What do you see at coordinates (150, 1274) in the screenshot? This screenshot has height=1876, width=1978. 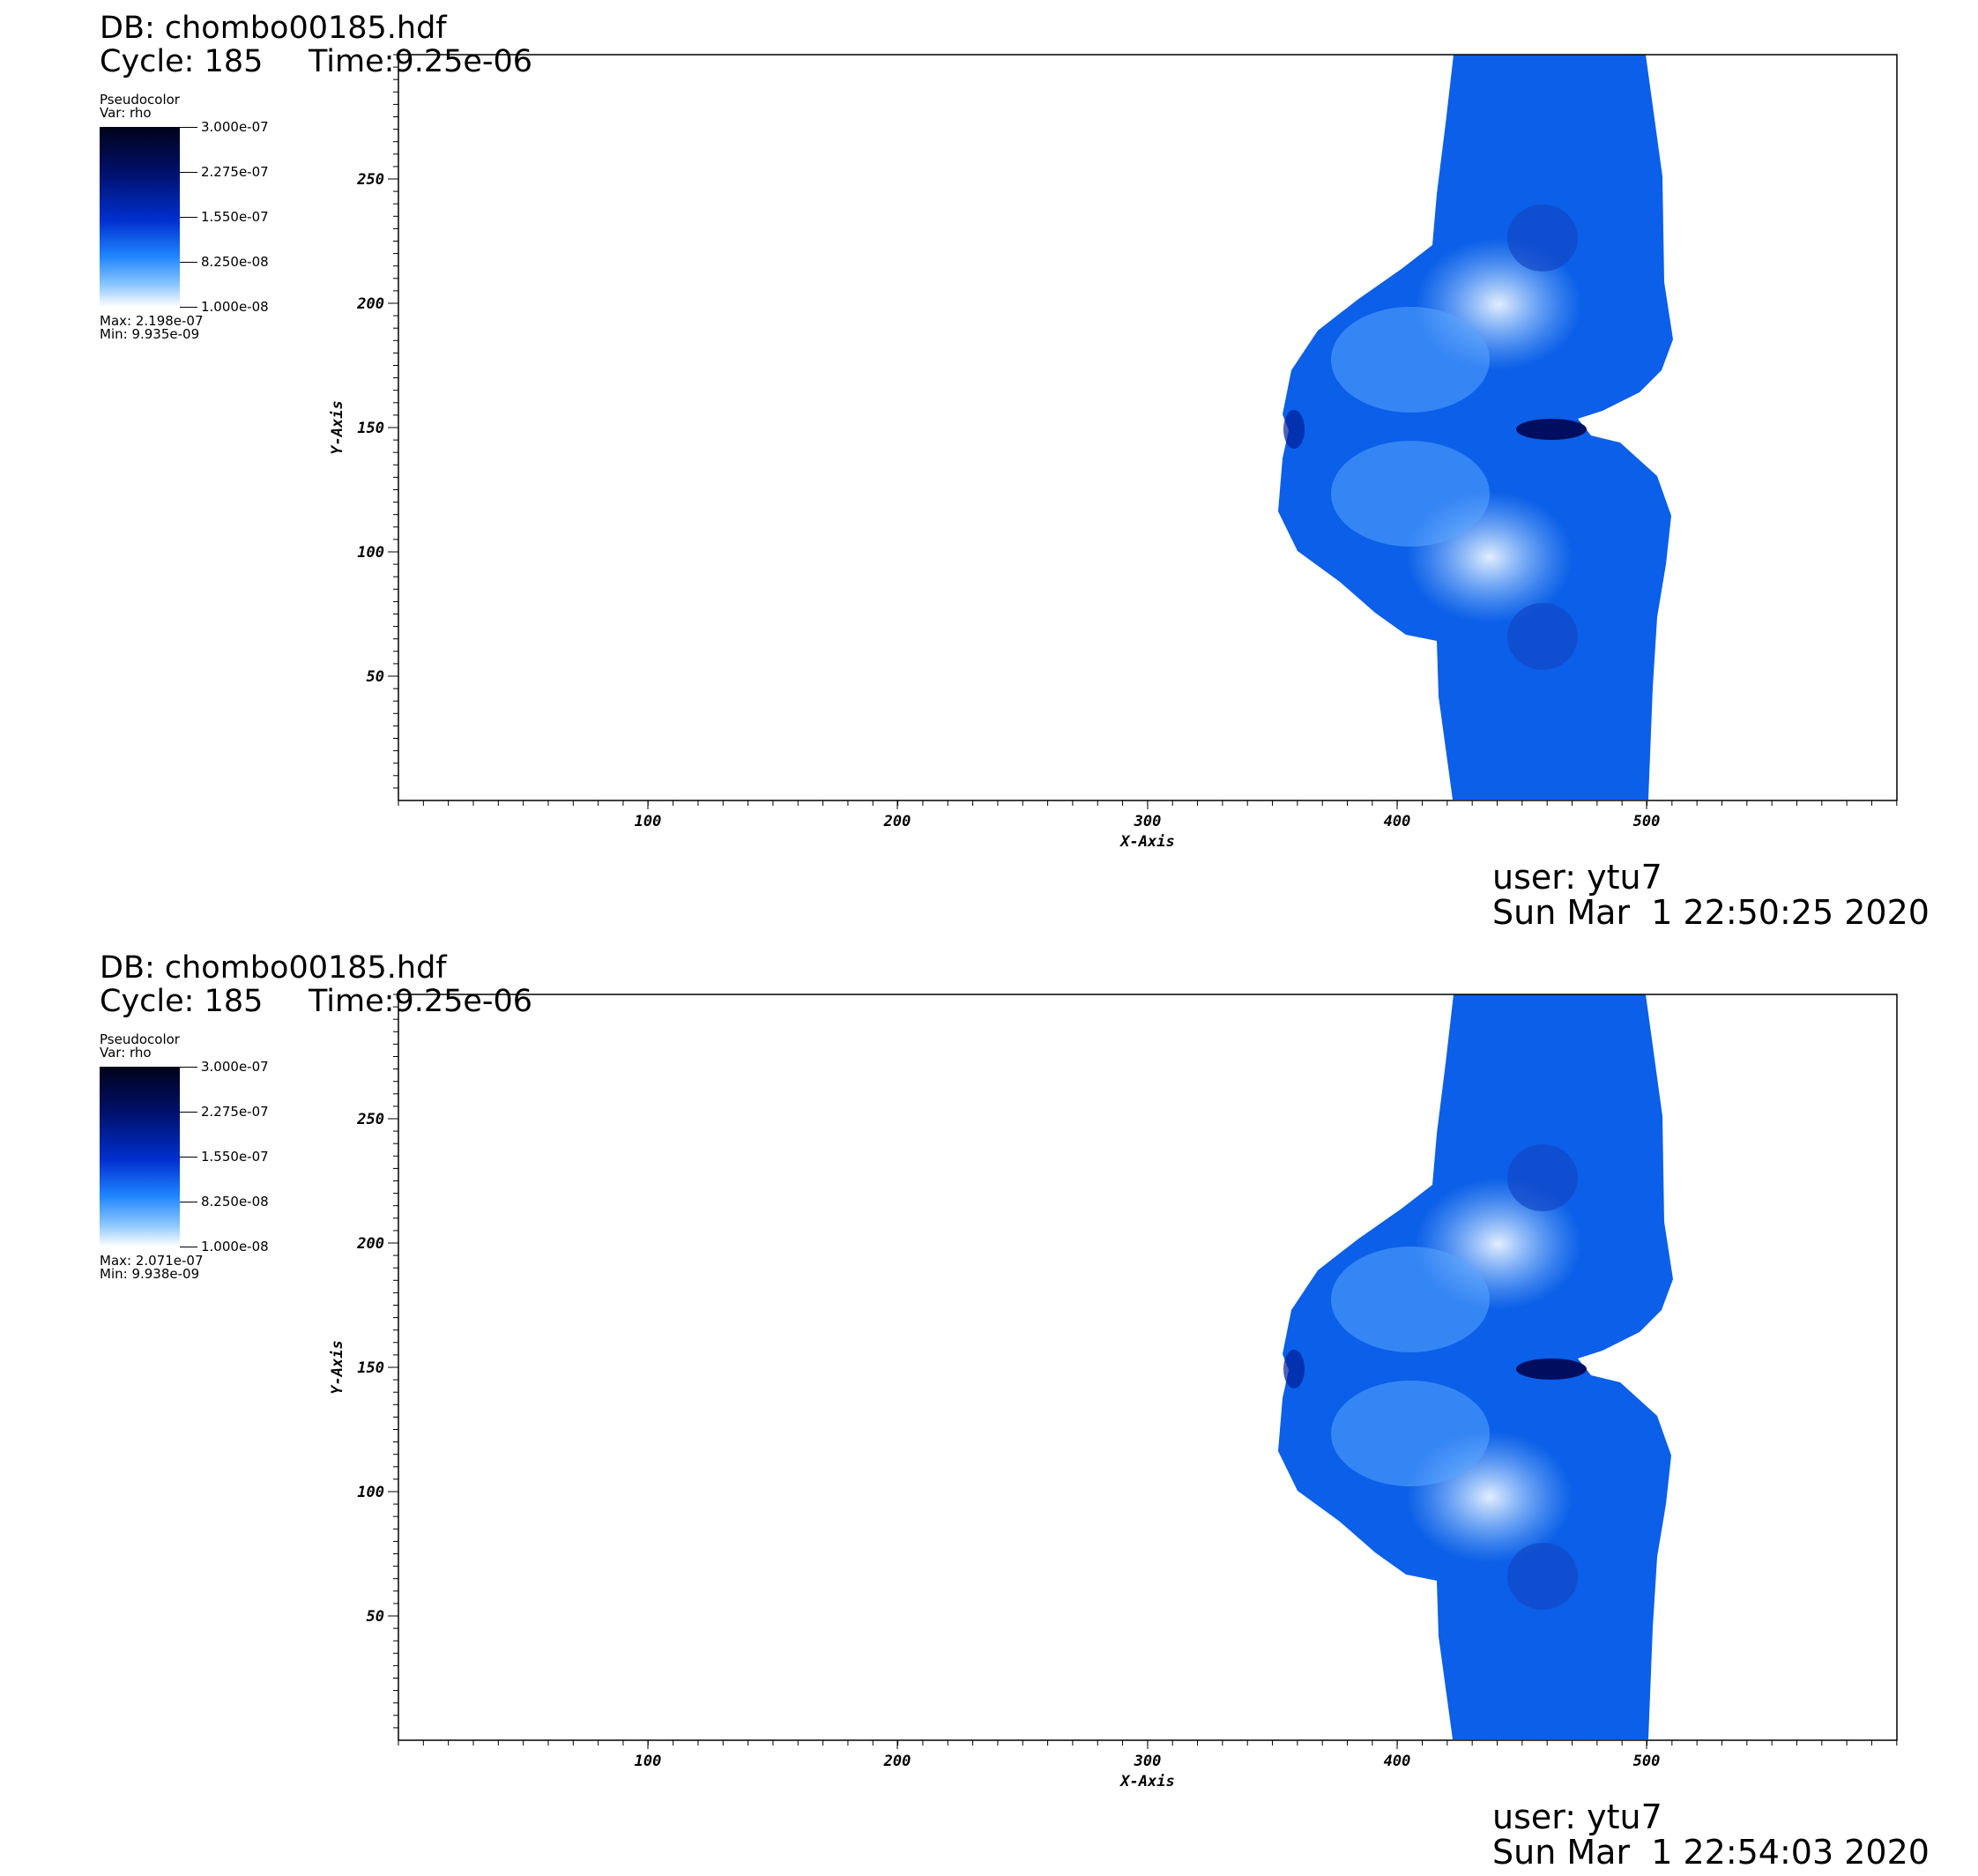 I see `legend-min: Min: 9.938e-09` at bounding box center [150, 1274].